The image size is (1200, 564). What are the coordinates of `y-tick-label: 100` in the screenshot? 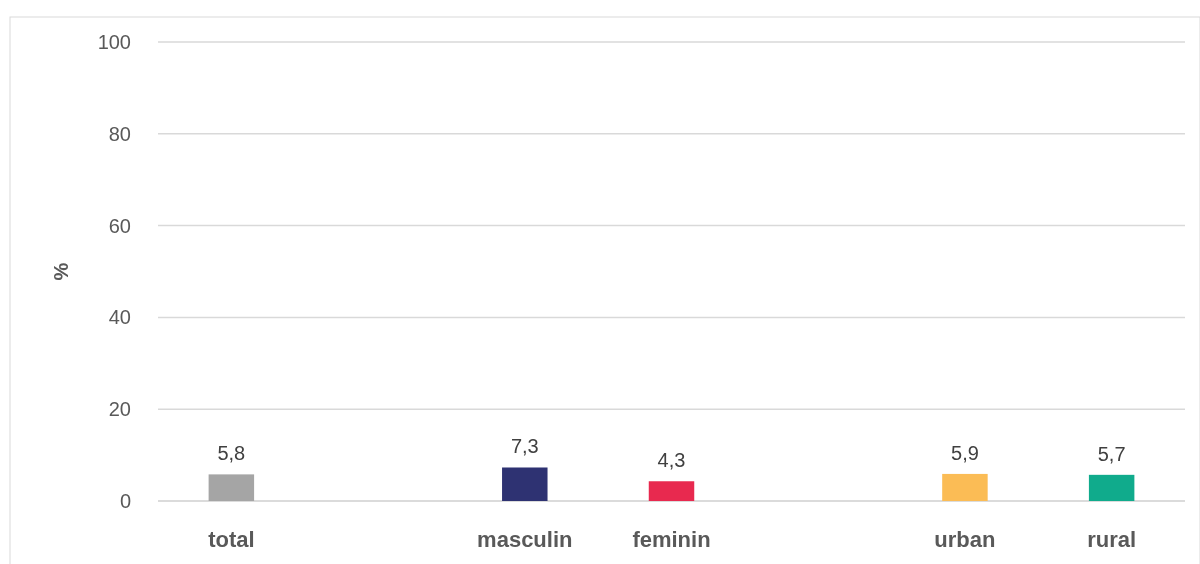 It's located at (114, 42).